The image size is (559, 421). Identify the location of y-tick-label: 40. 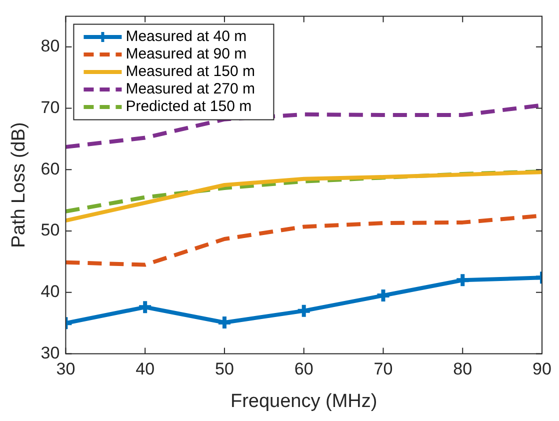
(50, 292).